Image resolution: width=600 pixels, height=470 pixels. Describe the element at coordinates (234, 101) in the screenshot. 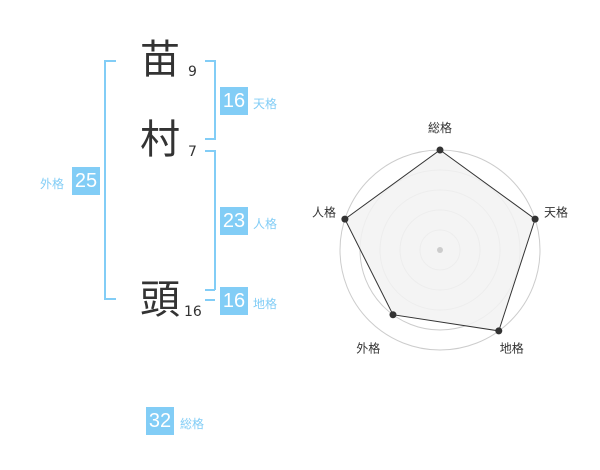

I see `tenkaku-value: 16` at that location.